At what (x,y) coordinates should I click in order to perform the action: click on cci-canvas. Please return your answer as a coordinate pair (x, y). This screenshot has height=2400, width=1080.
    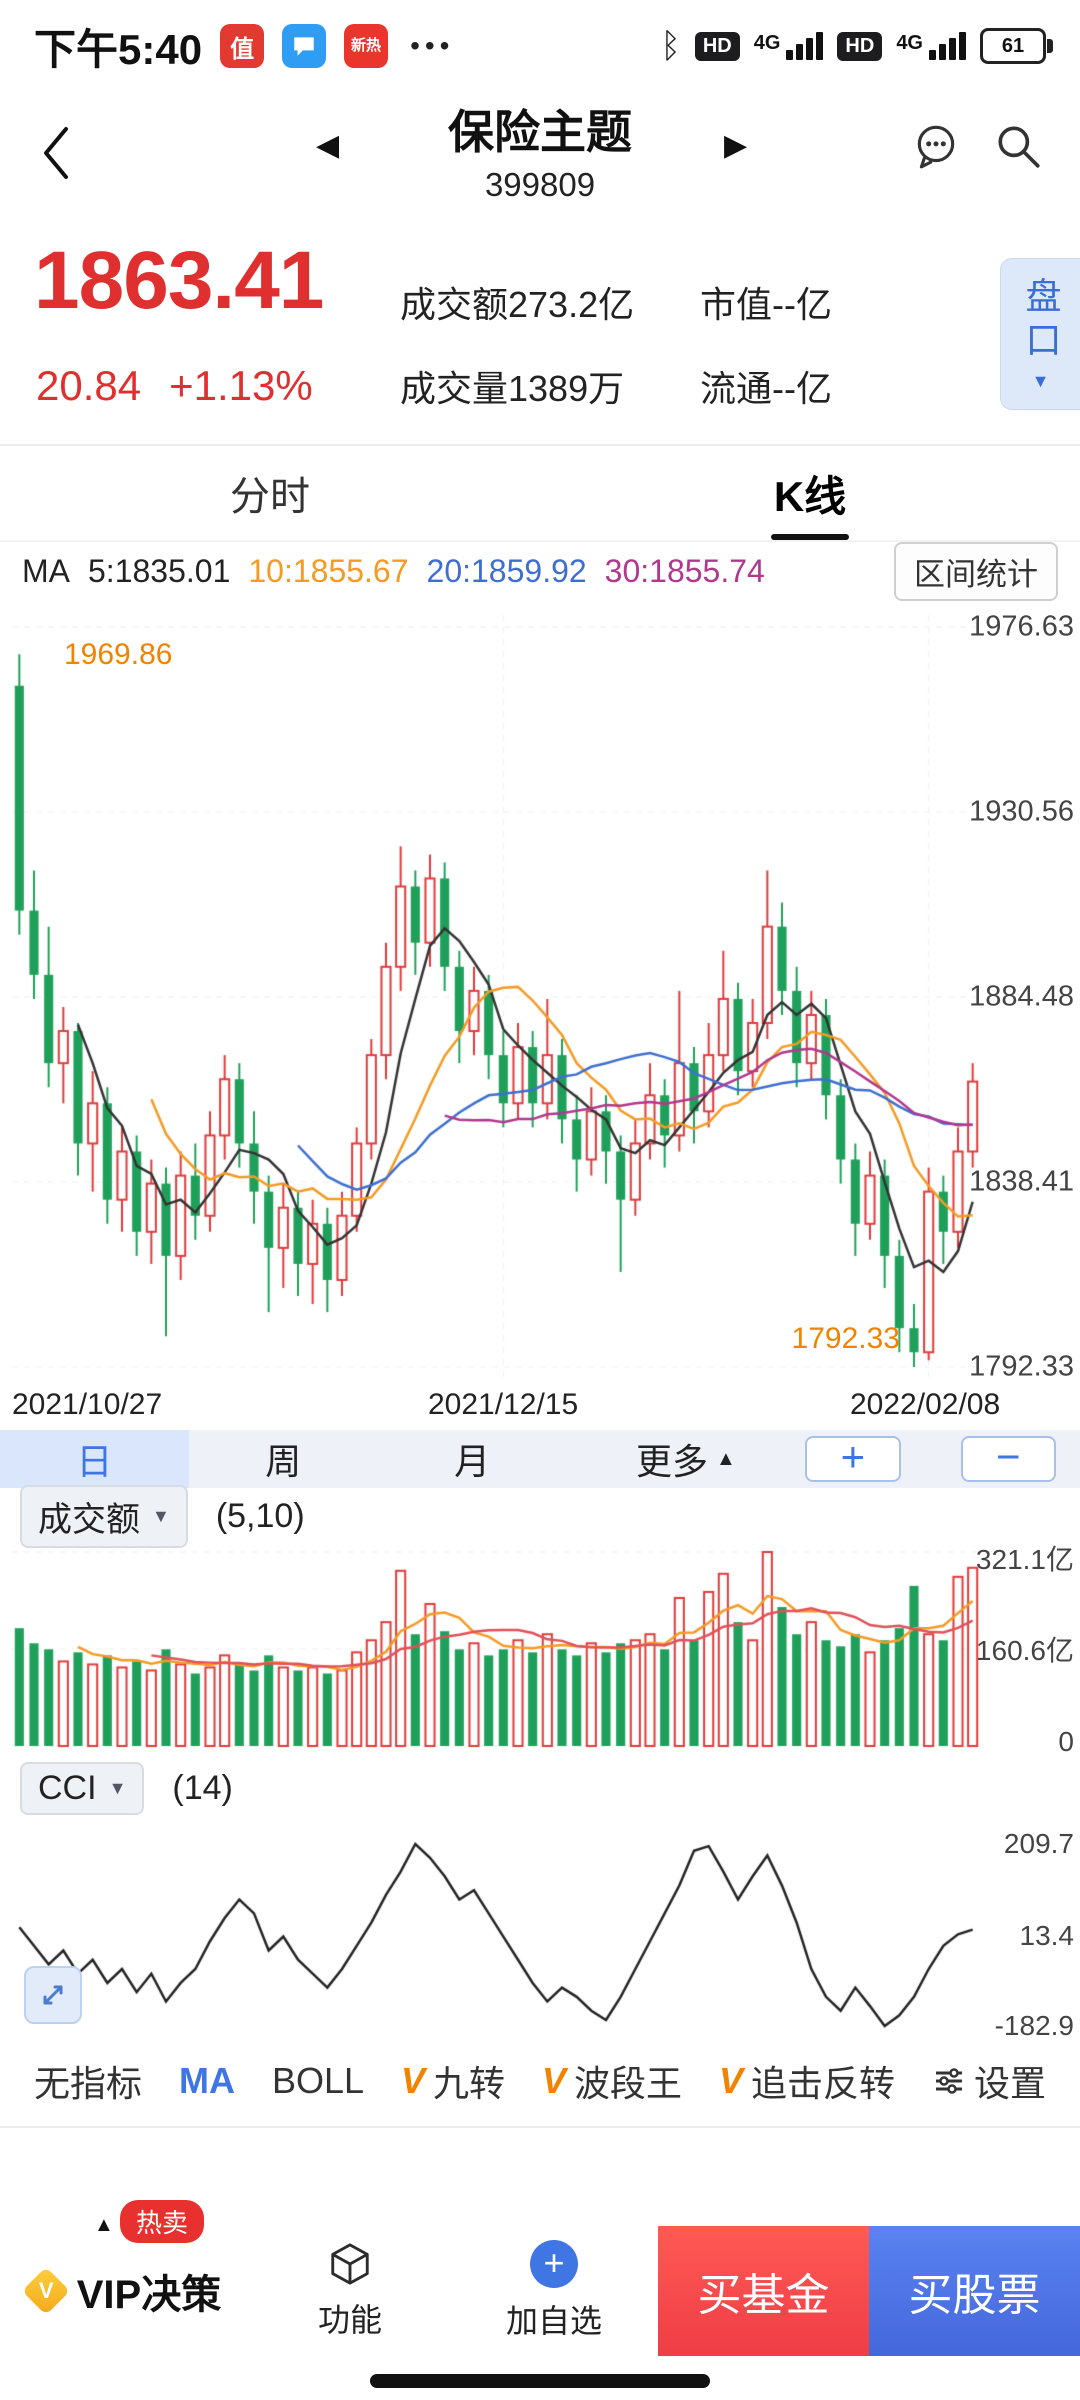
    Looking at the image, I should click on (540, 1928).